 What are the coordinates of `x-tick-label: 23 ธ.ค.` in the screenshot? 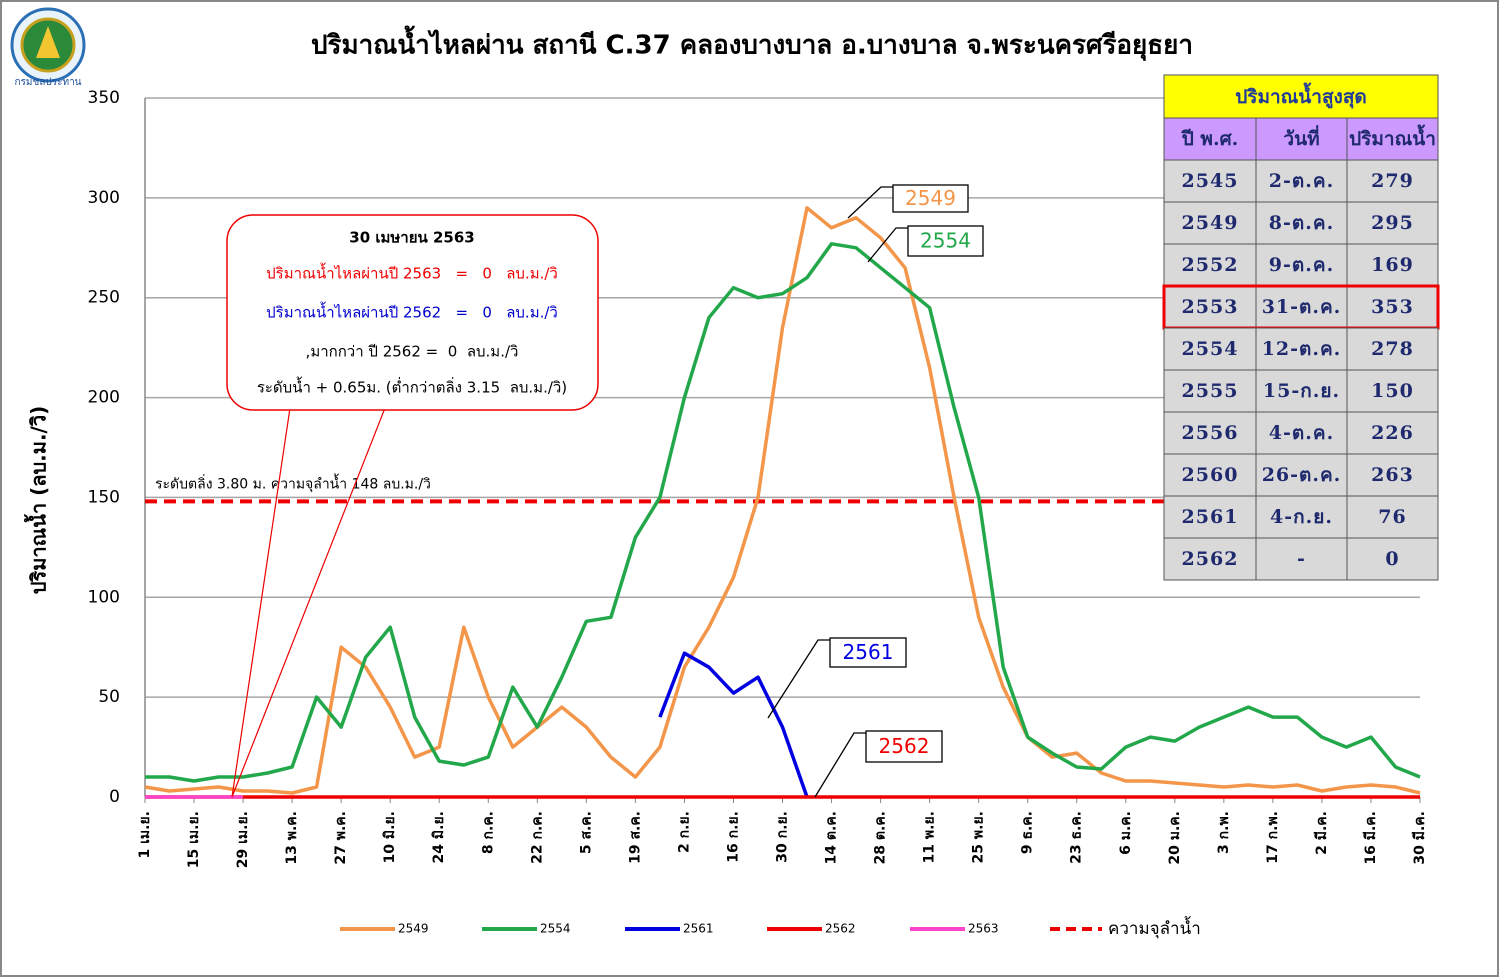 It's located at (1077, 837).